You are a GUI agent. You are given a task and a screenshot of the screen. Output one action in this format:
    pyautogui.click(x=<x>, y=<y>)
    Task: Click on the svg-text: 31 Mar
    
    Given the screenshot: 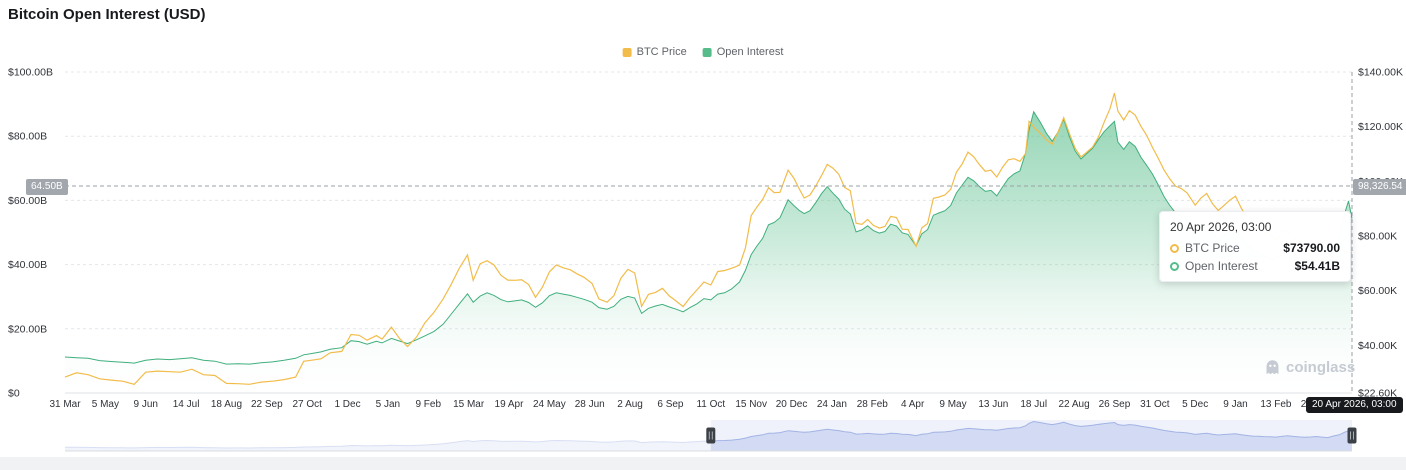 What is the action you would take?
    pyautogui.click(x=65, y=404)
    